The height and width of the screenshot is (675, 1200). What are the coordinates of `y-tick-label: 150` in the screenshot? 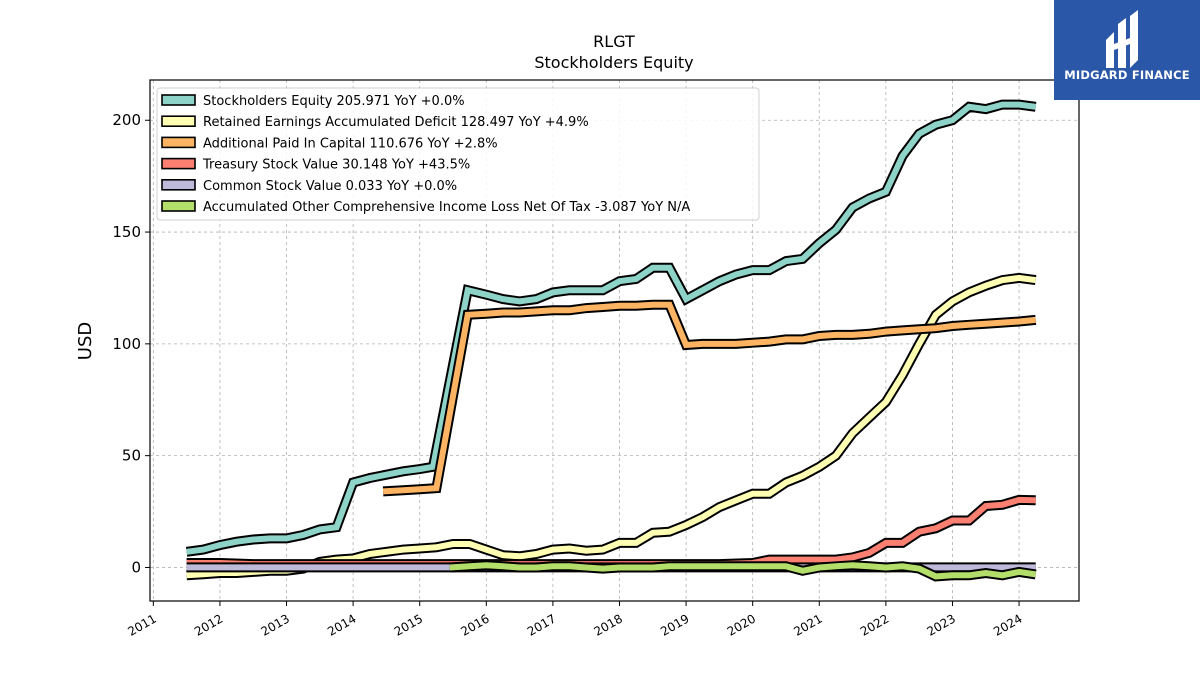 It's located at (126, 232).